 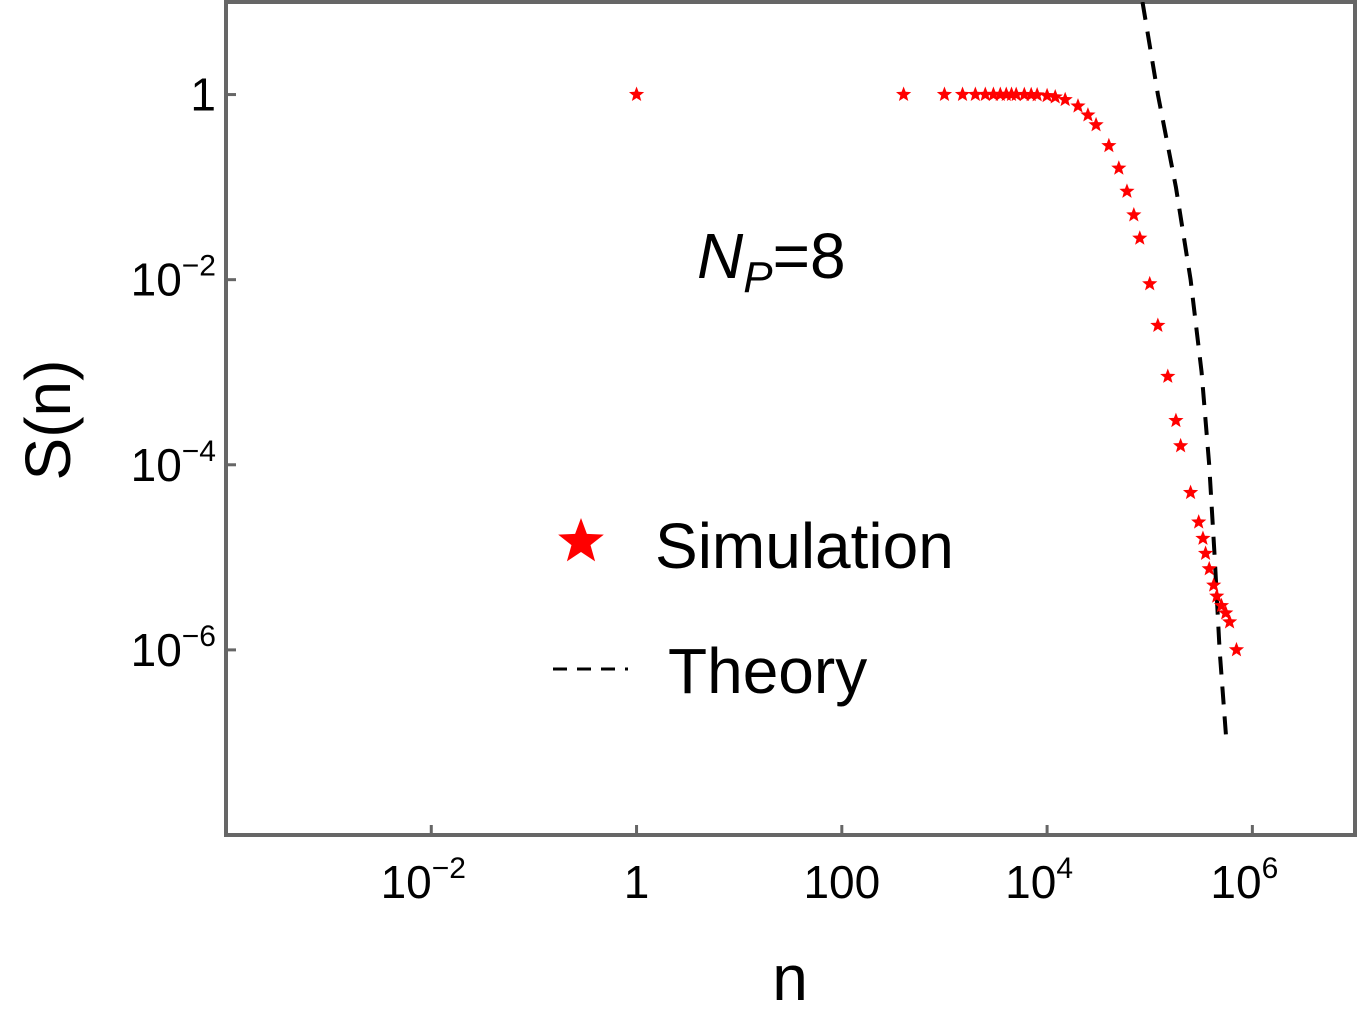 I want to click on x-axis-label: n, so click(x=790, y=978).